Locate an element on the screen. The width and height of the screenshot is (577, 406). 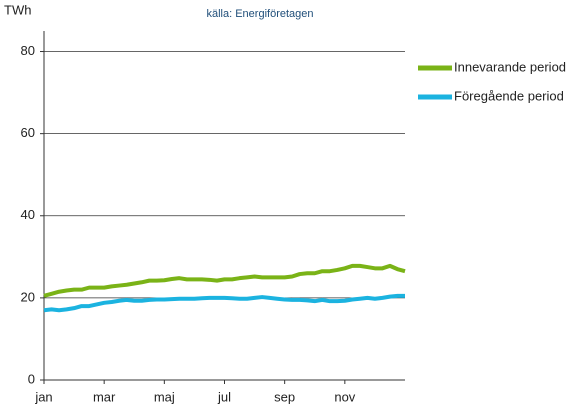
x-tick-label: nov is located at coordinates (344, 396).